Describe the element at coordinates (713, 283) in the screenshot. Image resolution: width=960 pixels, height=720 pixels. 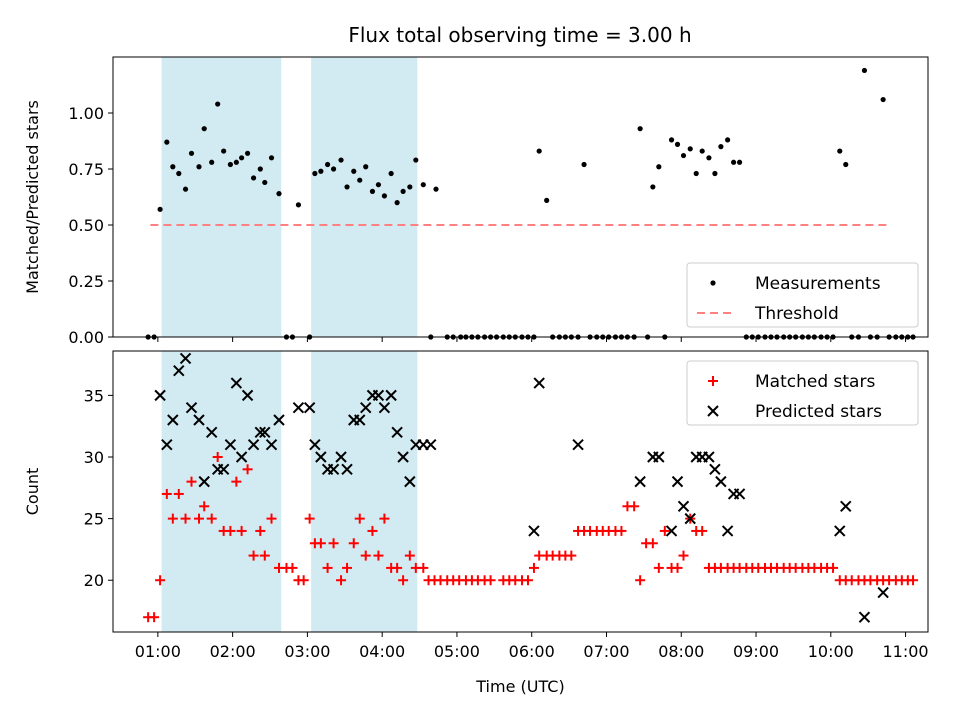
I see `legend-measurements-marker` at that location.